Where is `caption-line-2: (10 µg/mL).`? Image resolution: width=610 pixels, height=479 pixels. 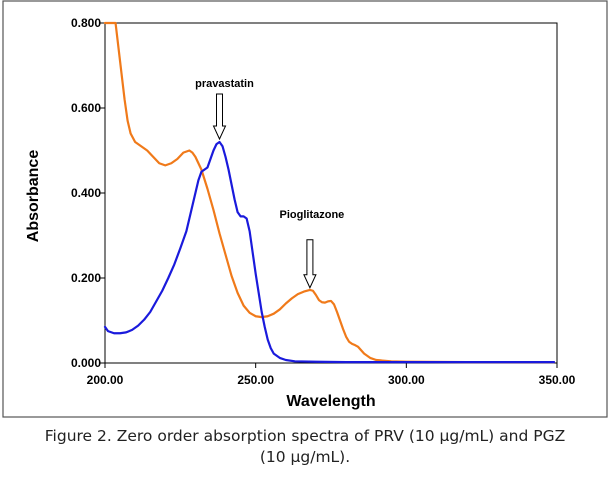
caption-line-2: (10 µg/mL). is located at coordinates (305, 457).